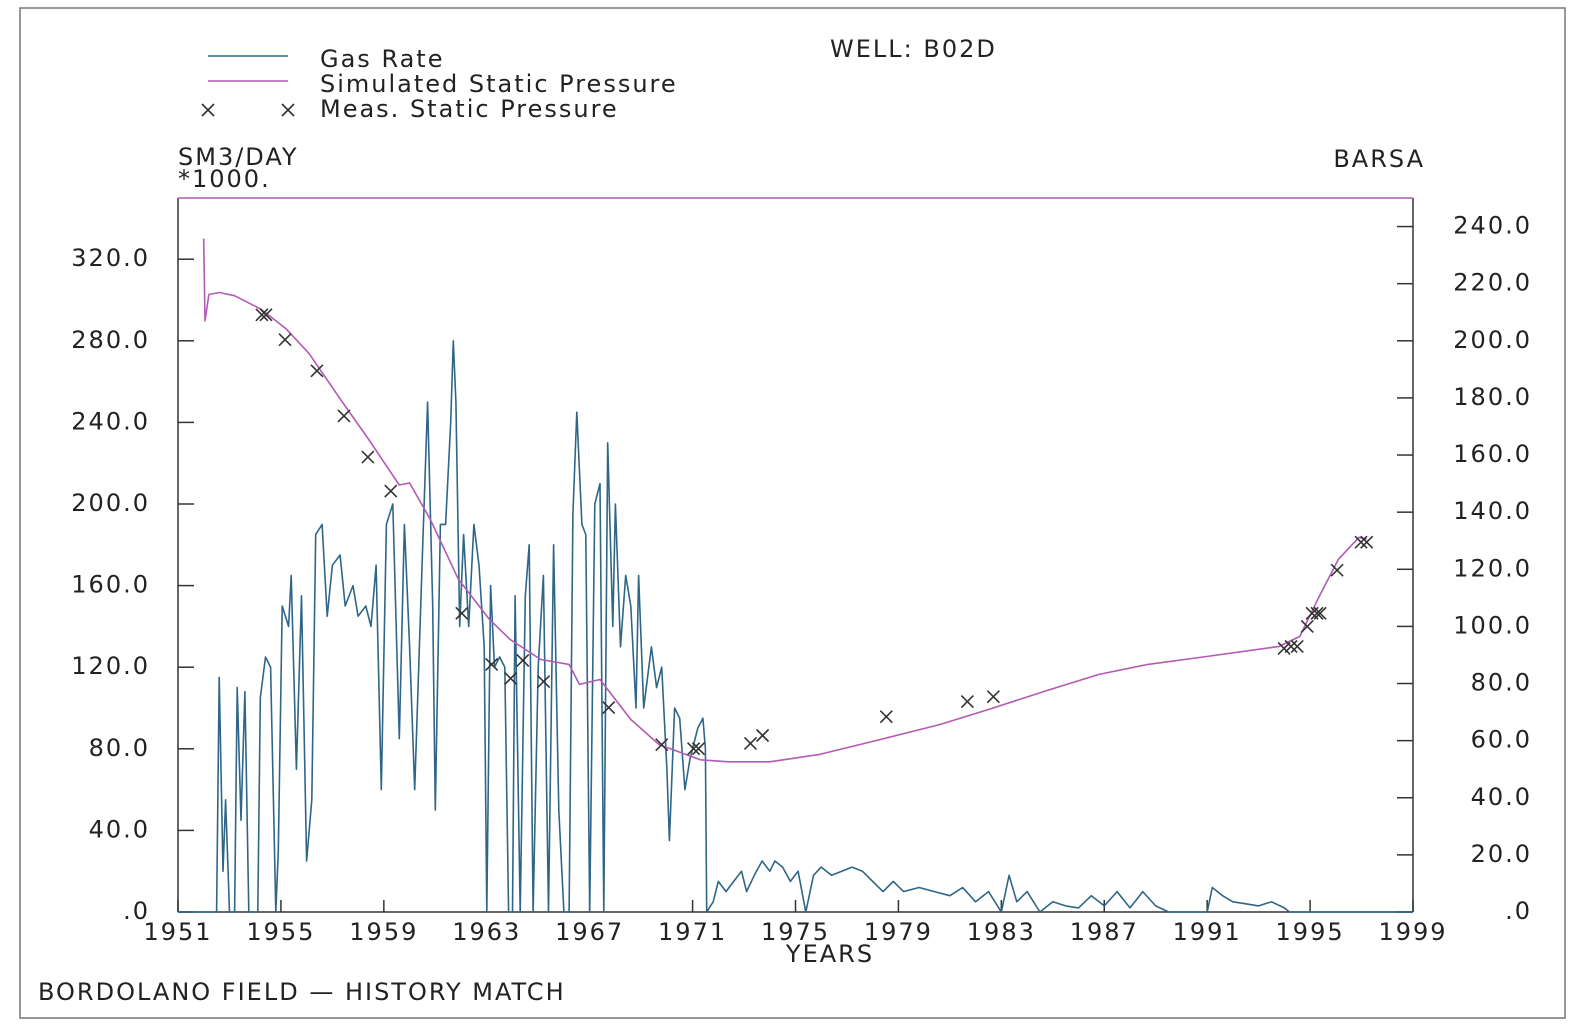 The width and height of the screenshot is (1590, 1034). I want to click on legend-label: Meas. Static Pressure, so click(469, 109).